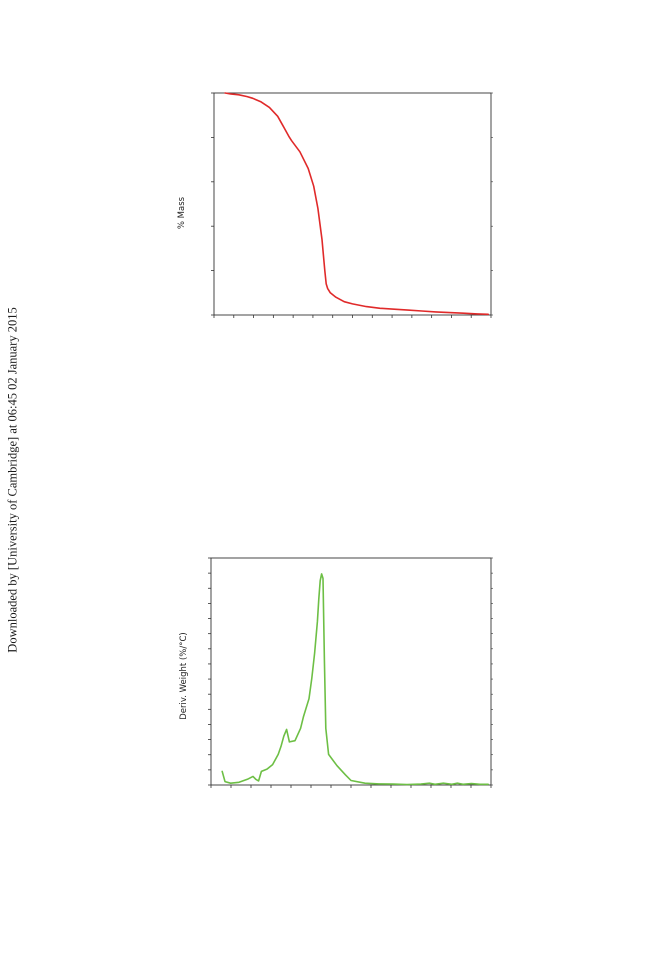 The width and height of the screenshot is (672, 960). Describe the element at coordinates (182, 212) in the screenshot. I see `y-axis-label: % Mass` at that location.